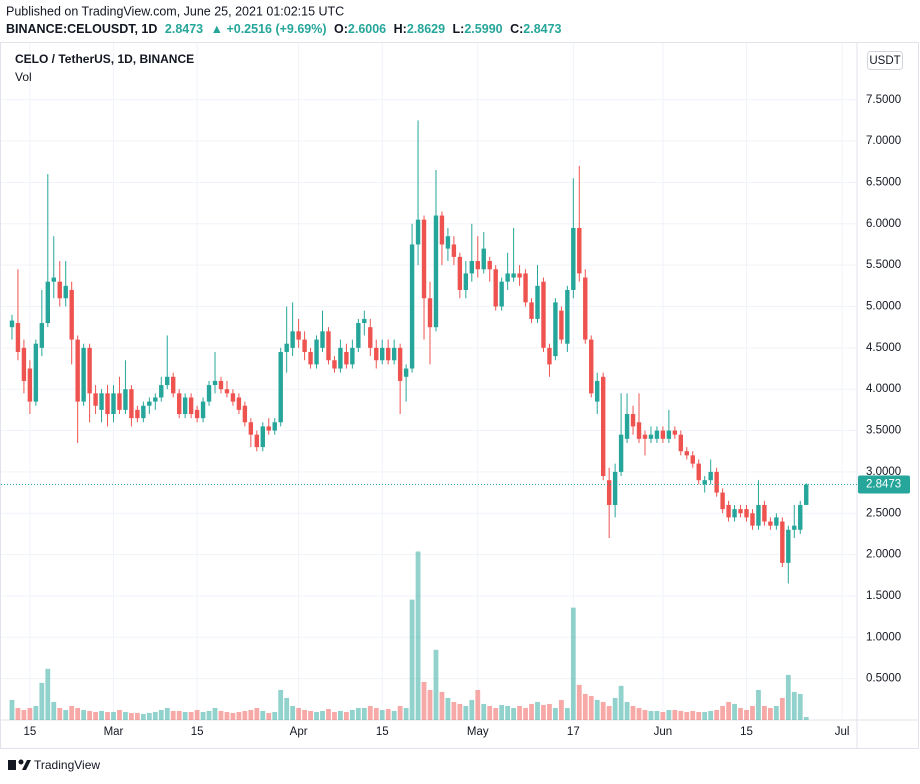 This screenshot has height=784, width=920. I want to click on currency: USDT, so click(884, 61).